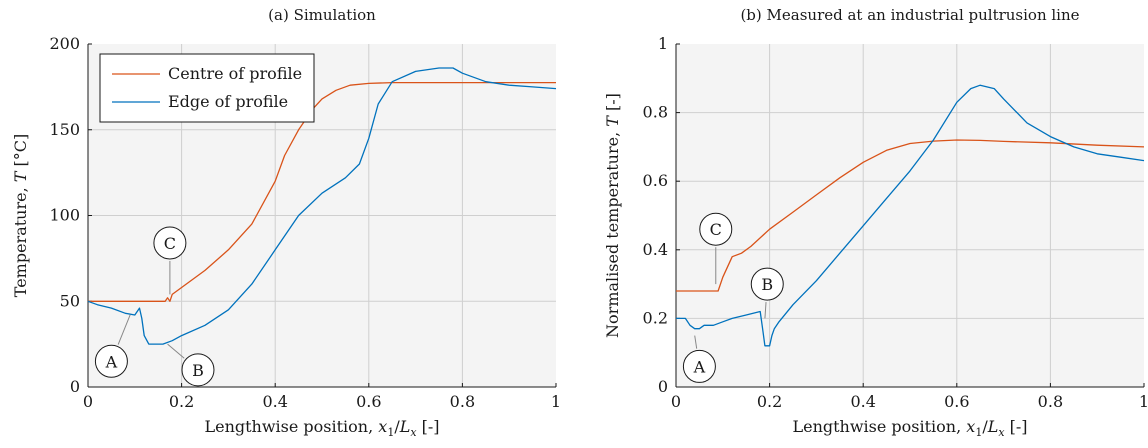 The height and width of the screenshot is (448, 1148). I want to click on y-tick-label: 0.6, so click(655, 180).